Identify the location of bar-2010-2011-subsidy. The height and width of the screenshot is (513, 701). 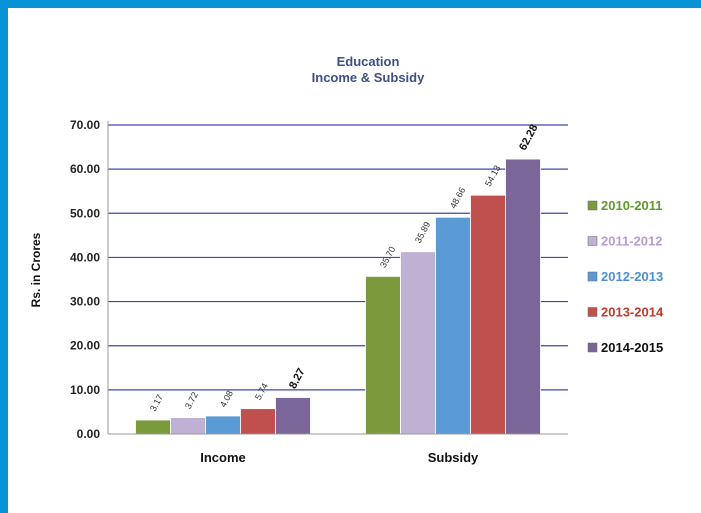
(383, 355).